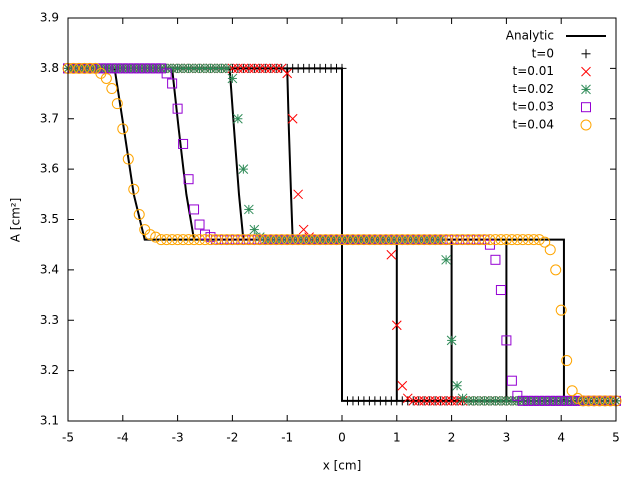 This screenshot has height=480, width=640. I want to click on x-tick-label: 0, so click(342, 438).